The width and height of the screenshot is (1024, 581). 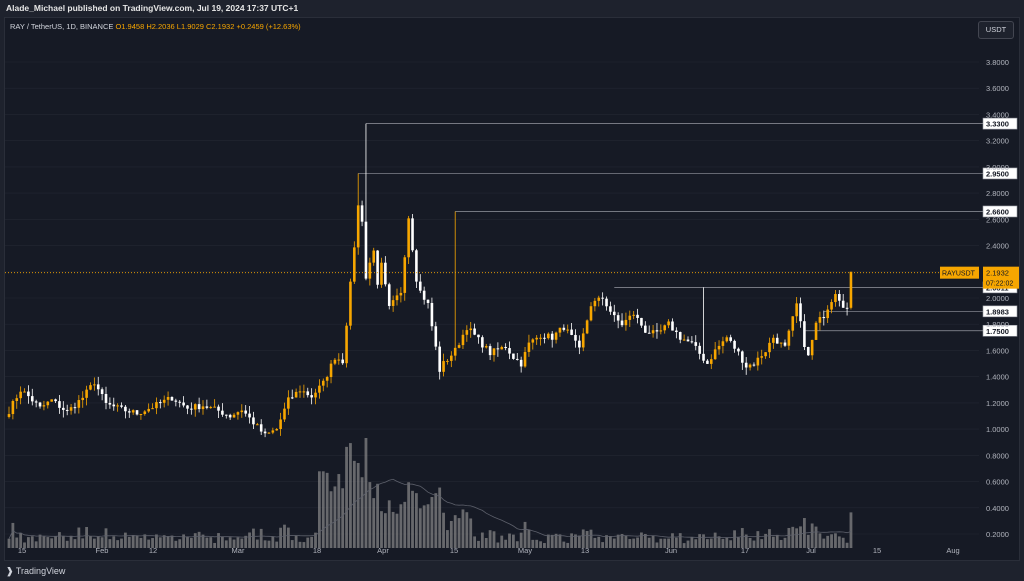 What do you see at coordinates (489, 550) in the screenshot?
I see `time-axis: 15 Feb 12 Mar 18 Apr 15 May 13 Jun 17 Jul 15 Aug` at bounding box center [489, 550].